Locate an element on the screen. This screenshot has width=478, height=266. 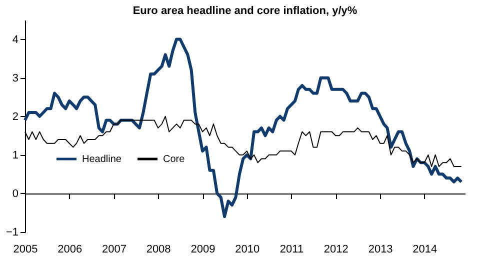
x-tick-label: 2007 is located at coordinates (114, 250).